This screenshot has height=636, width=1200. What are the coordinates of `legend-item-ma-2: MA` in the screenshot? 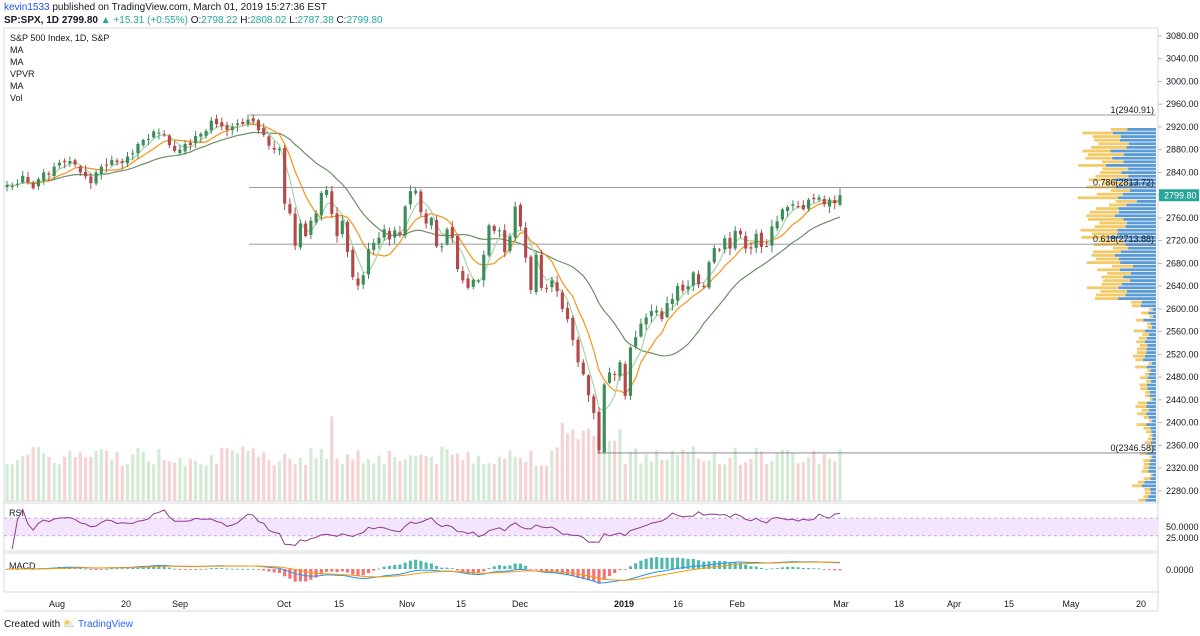 It's located at (17, 62).